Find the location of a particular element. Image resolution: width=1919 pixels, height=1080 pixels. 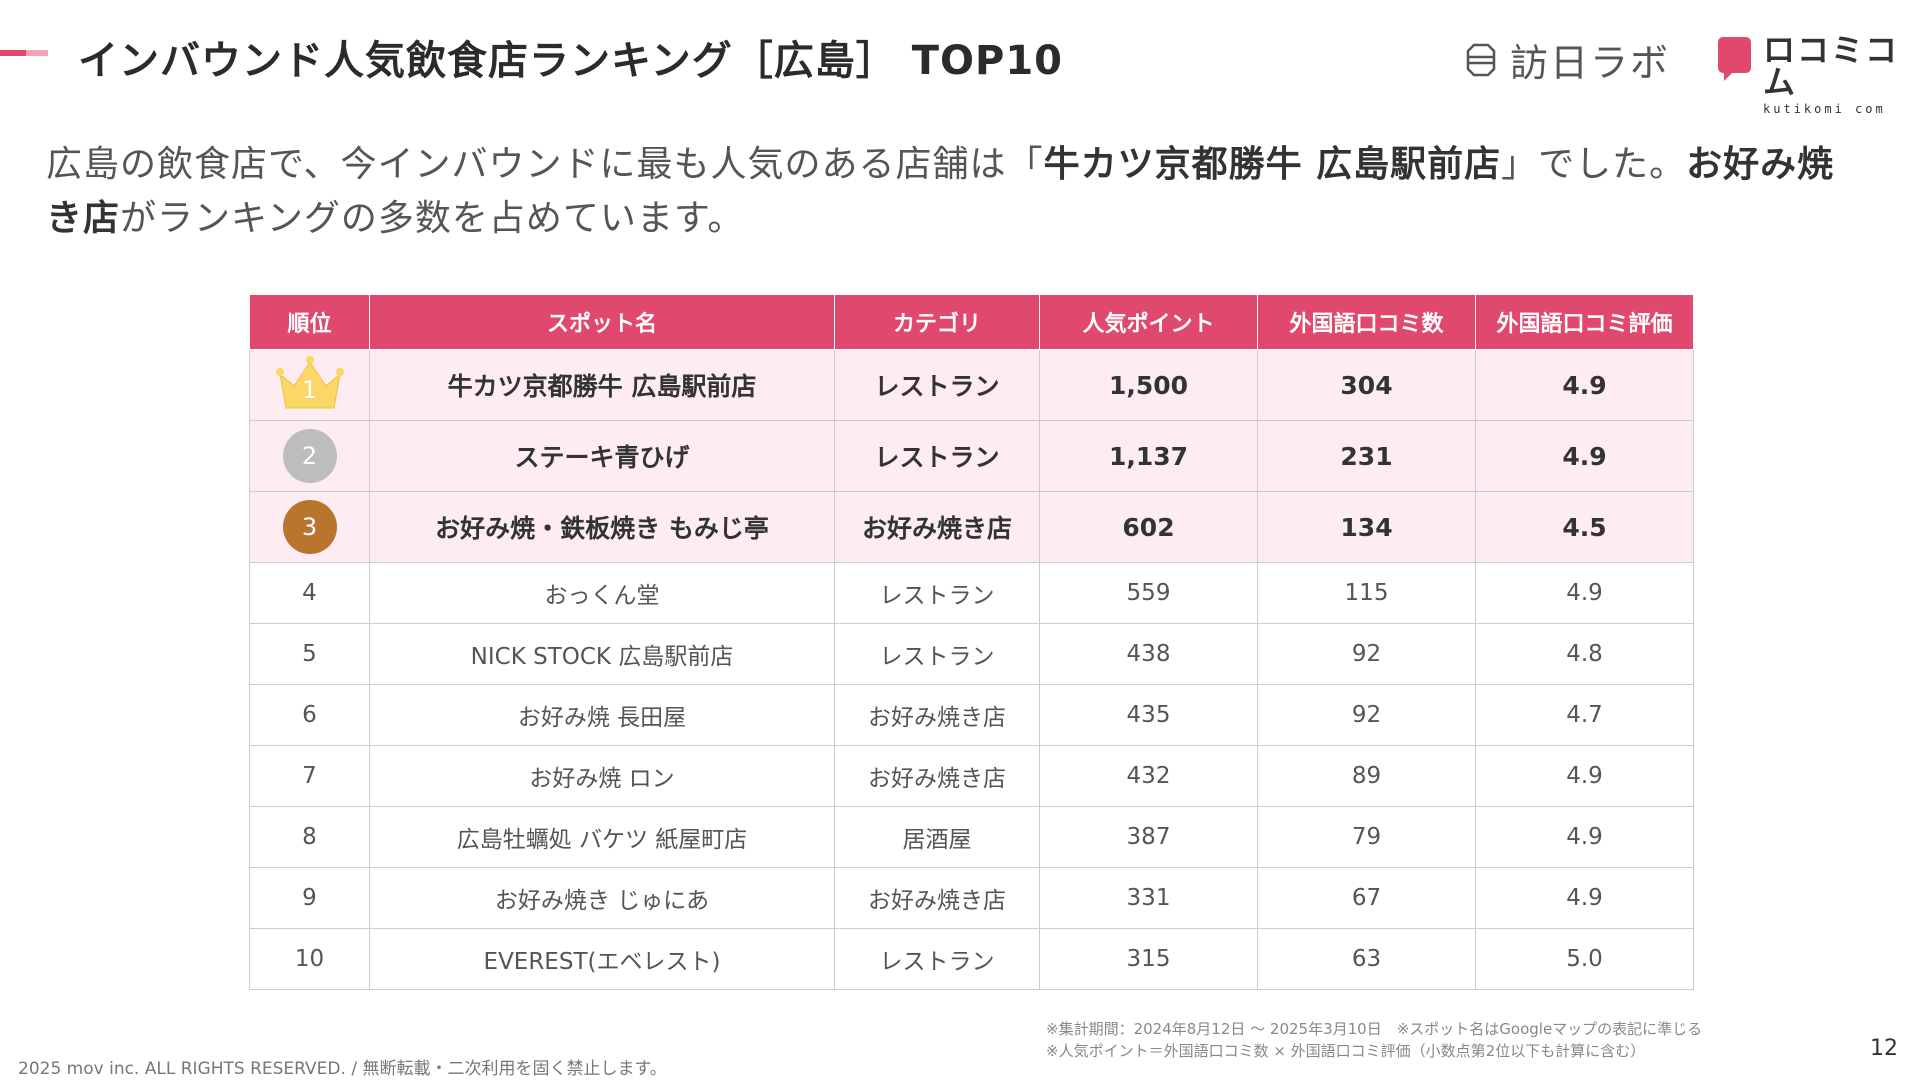

points: 1,500 is located at coordinates (1148, 385).